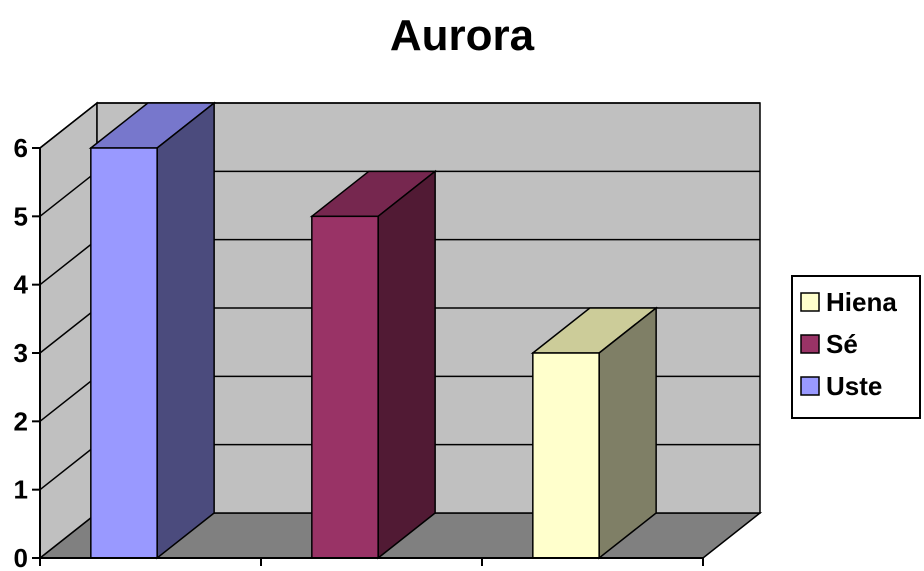 This screenshot has height=571, width=924. What do you see at coordinates (861, 302) in the screenshot?
I see `legend-label: Hiena` at bounding box center [861, 302].